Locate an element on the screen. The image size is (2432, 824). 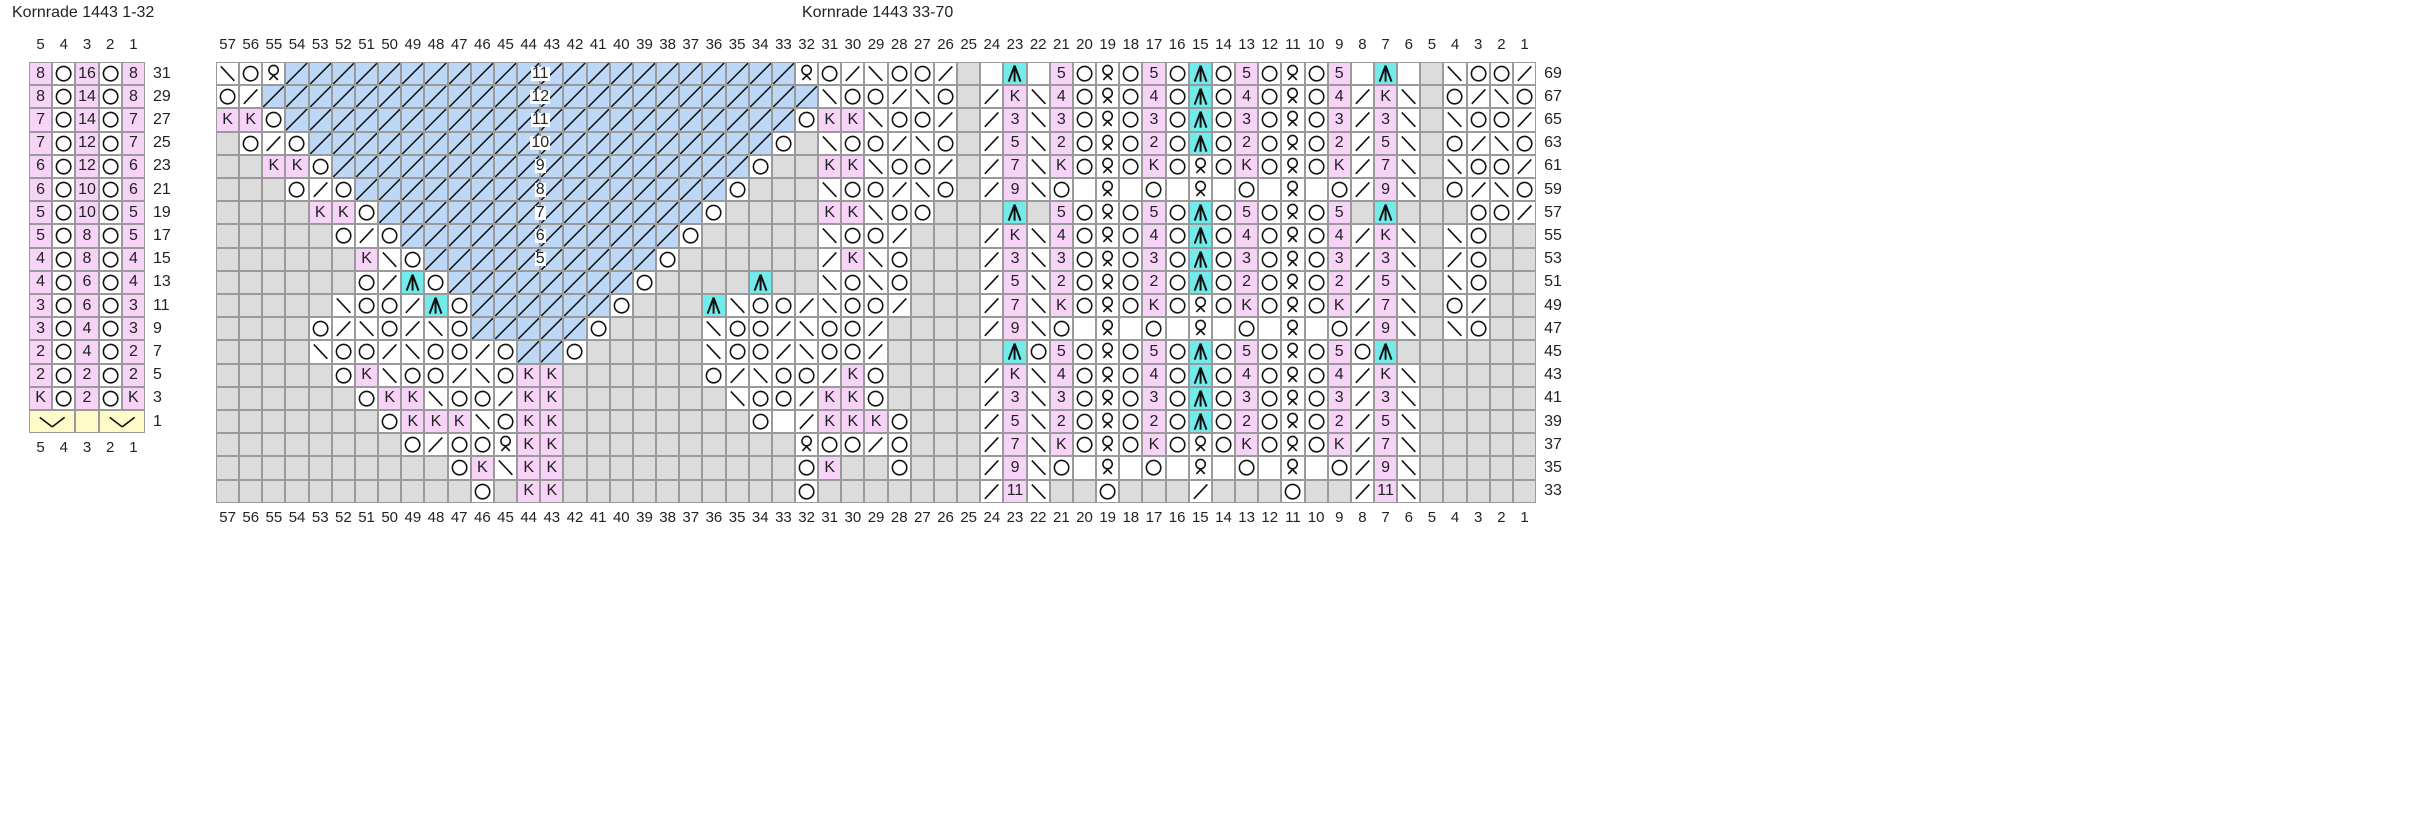
column-label-top: 24 is located at coordinates (992, 44).